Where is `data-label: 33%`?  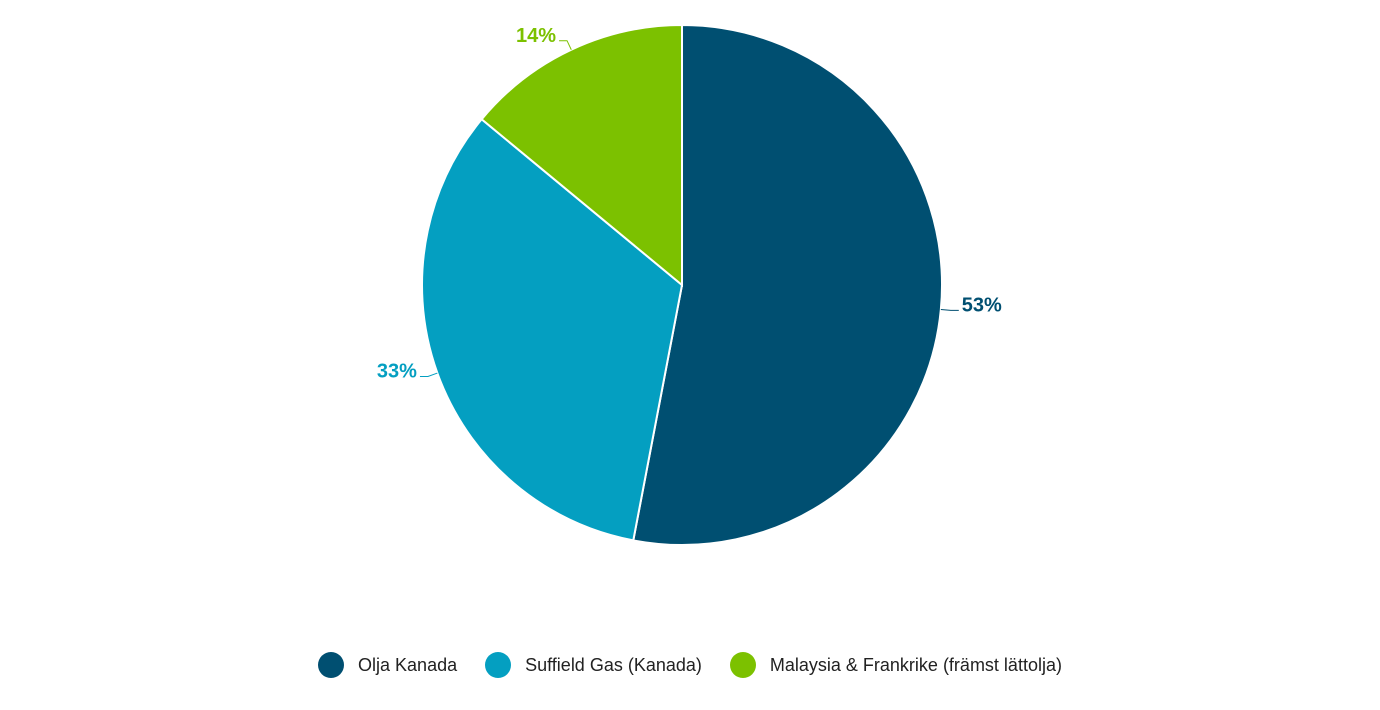 data-label: 33% is located at coordinates (397, 372).